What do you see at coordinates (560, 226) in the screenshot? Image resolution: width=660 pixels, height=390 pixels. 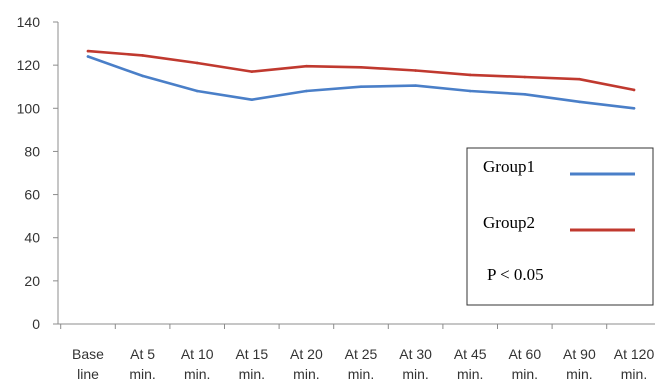 I see `legend: Group1 Group2 P < 0.05` at bounding box center [560, 226].